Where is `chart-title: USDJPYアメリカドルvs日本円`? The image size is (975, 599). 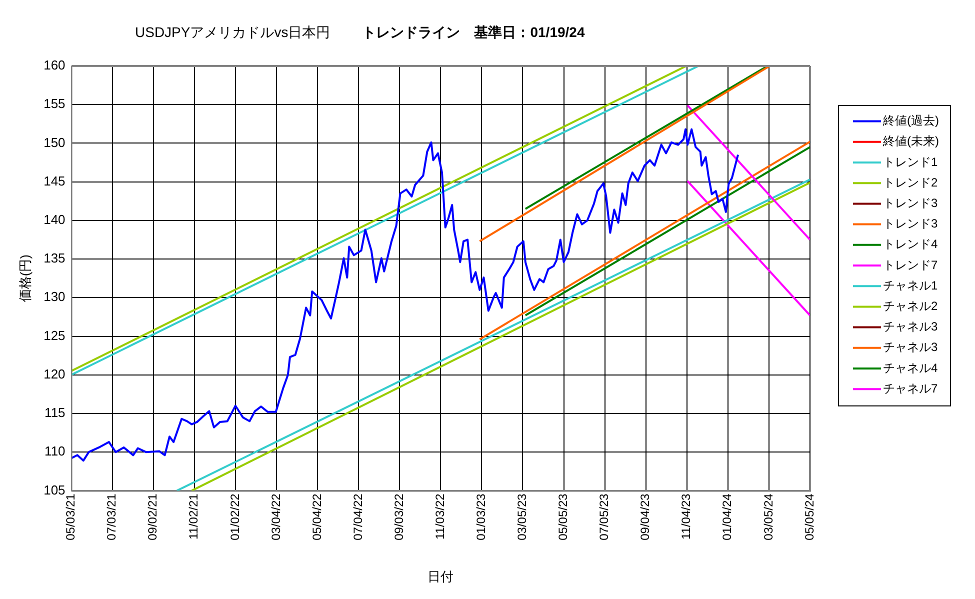
chart-title: USDJPYアメリカドルvs日本円 is located at coordinates (232, 32).